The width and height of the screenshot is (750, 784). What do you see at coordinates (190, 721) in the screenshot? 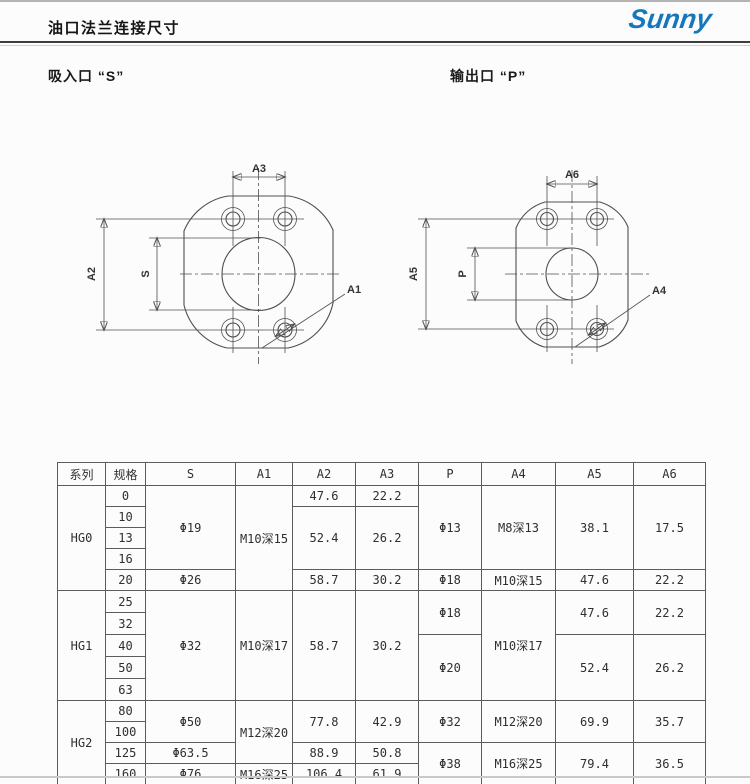
I see `table-cell: Φ50` at bounding box center [190, 721].